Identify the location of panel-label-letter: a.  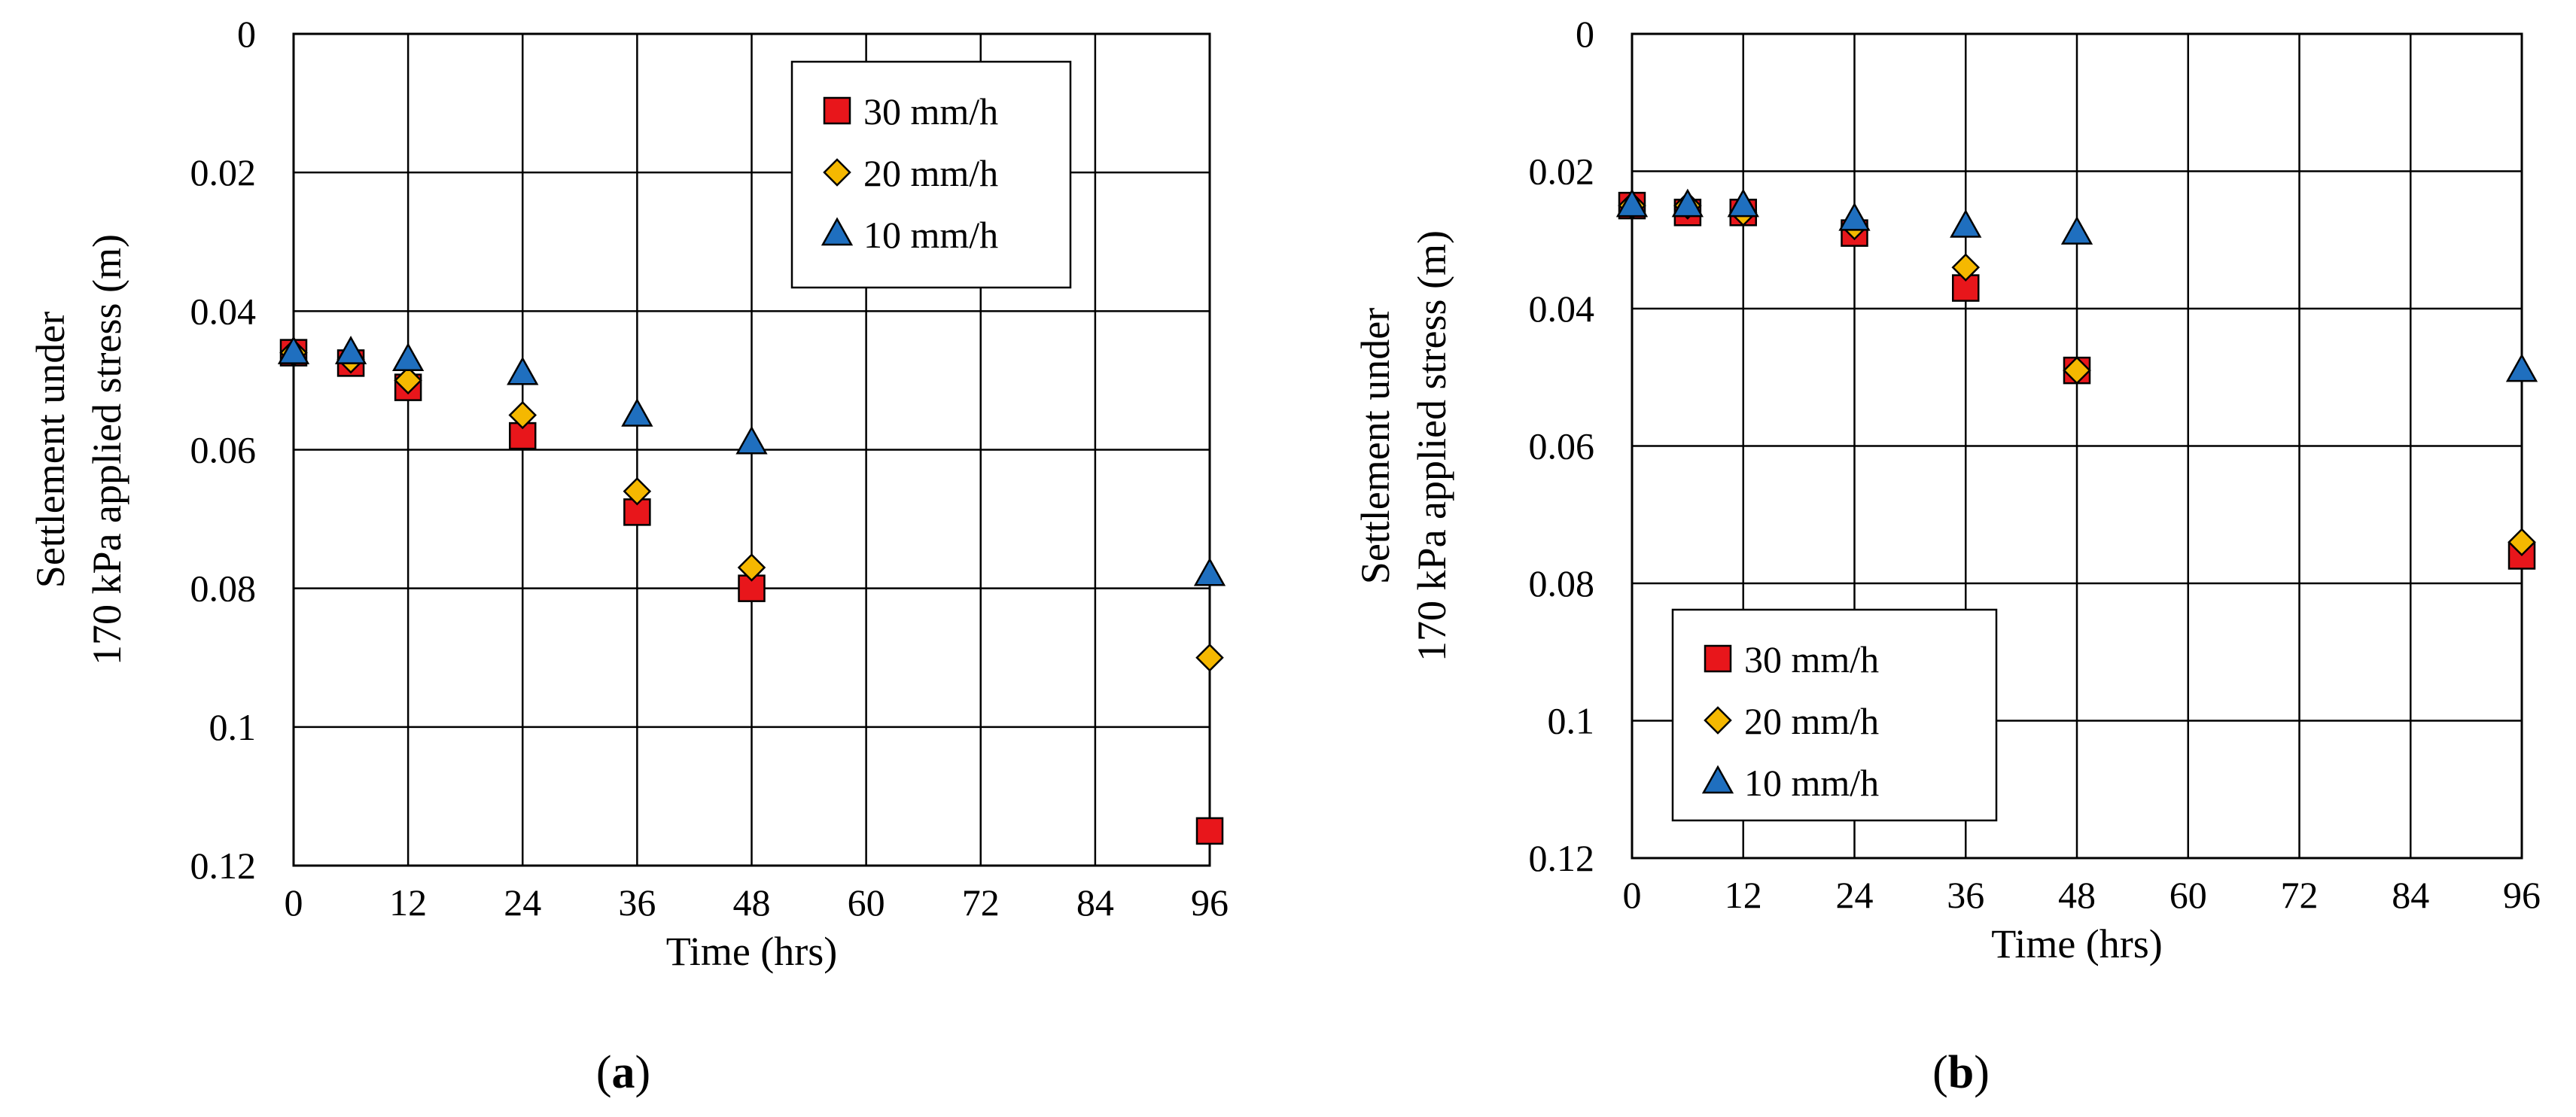
(623, 1073).